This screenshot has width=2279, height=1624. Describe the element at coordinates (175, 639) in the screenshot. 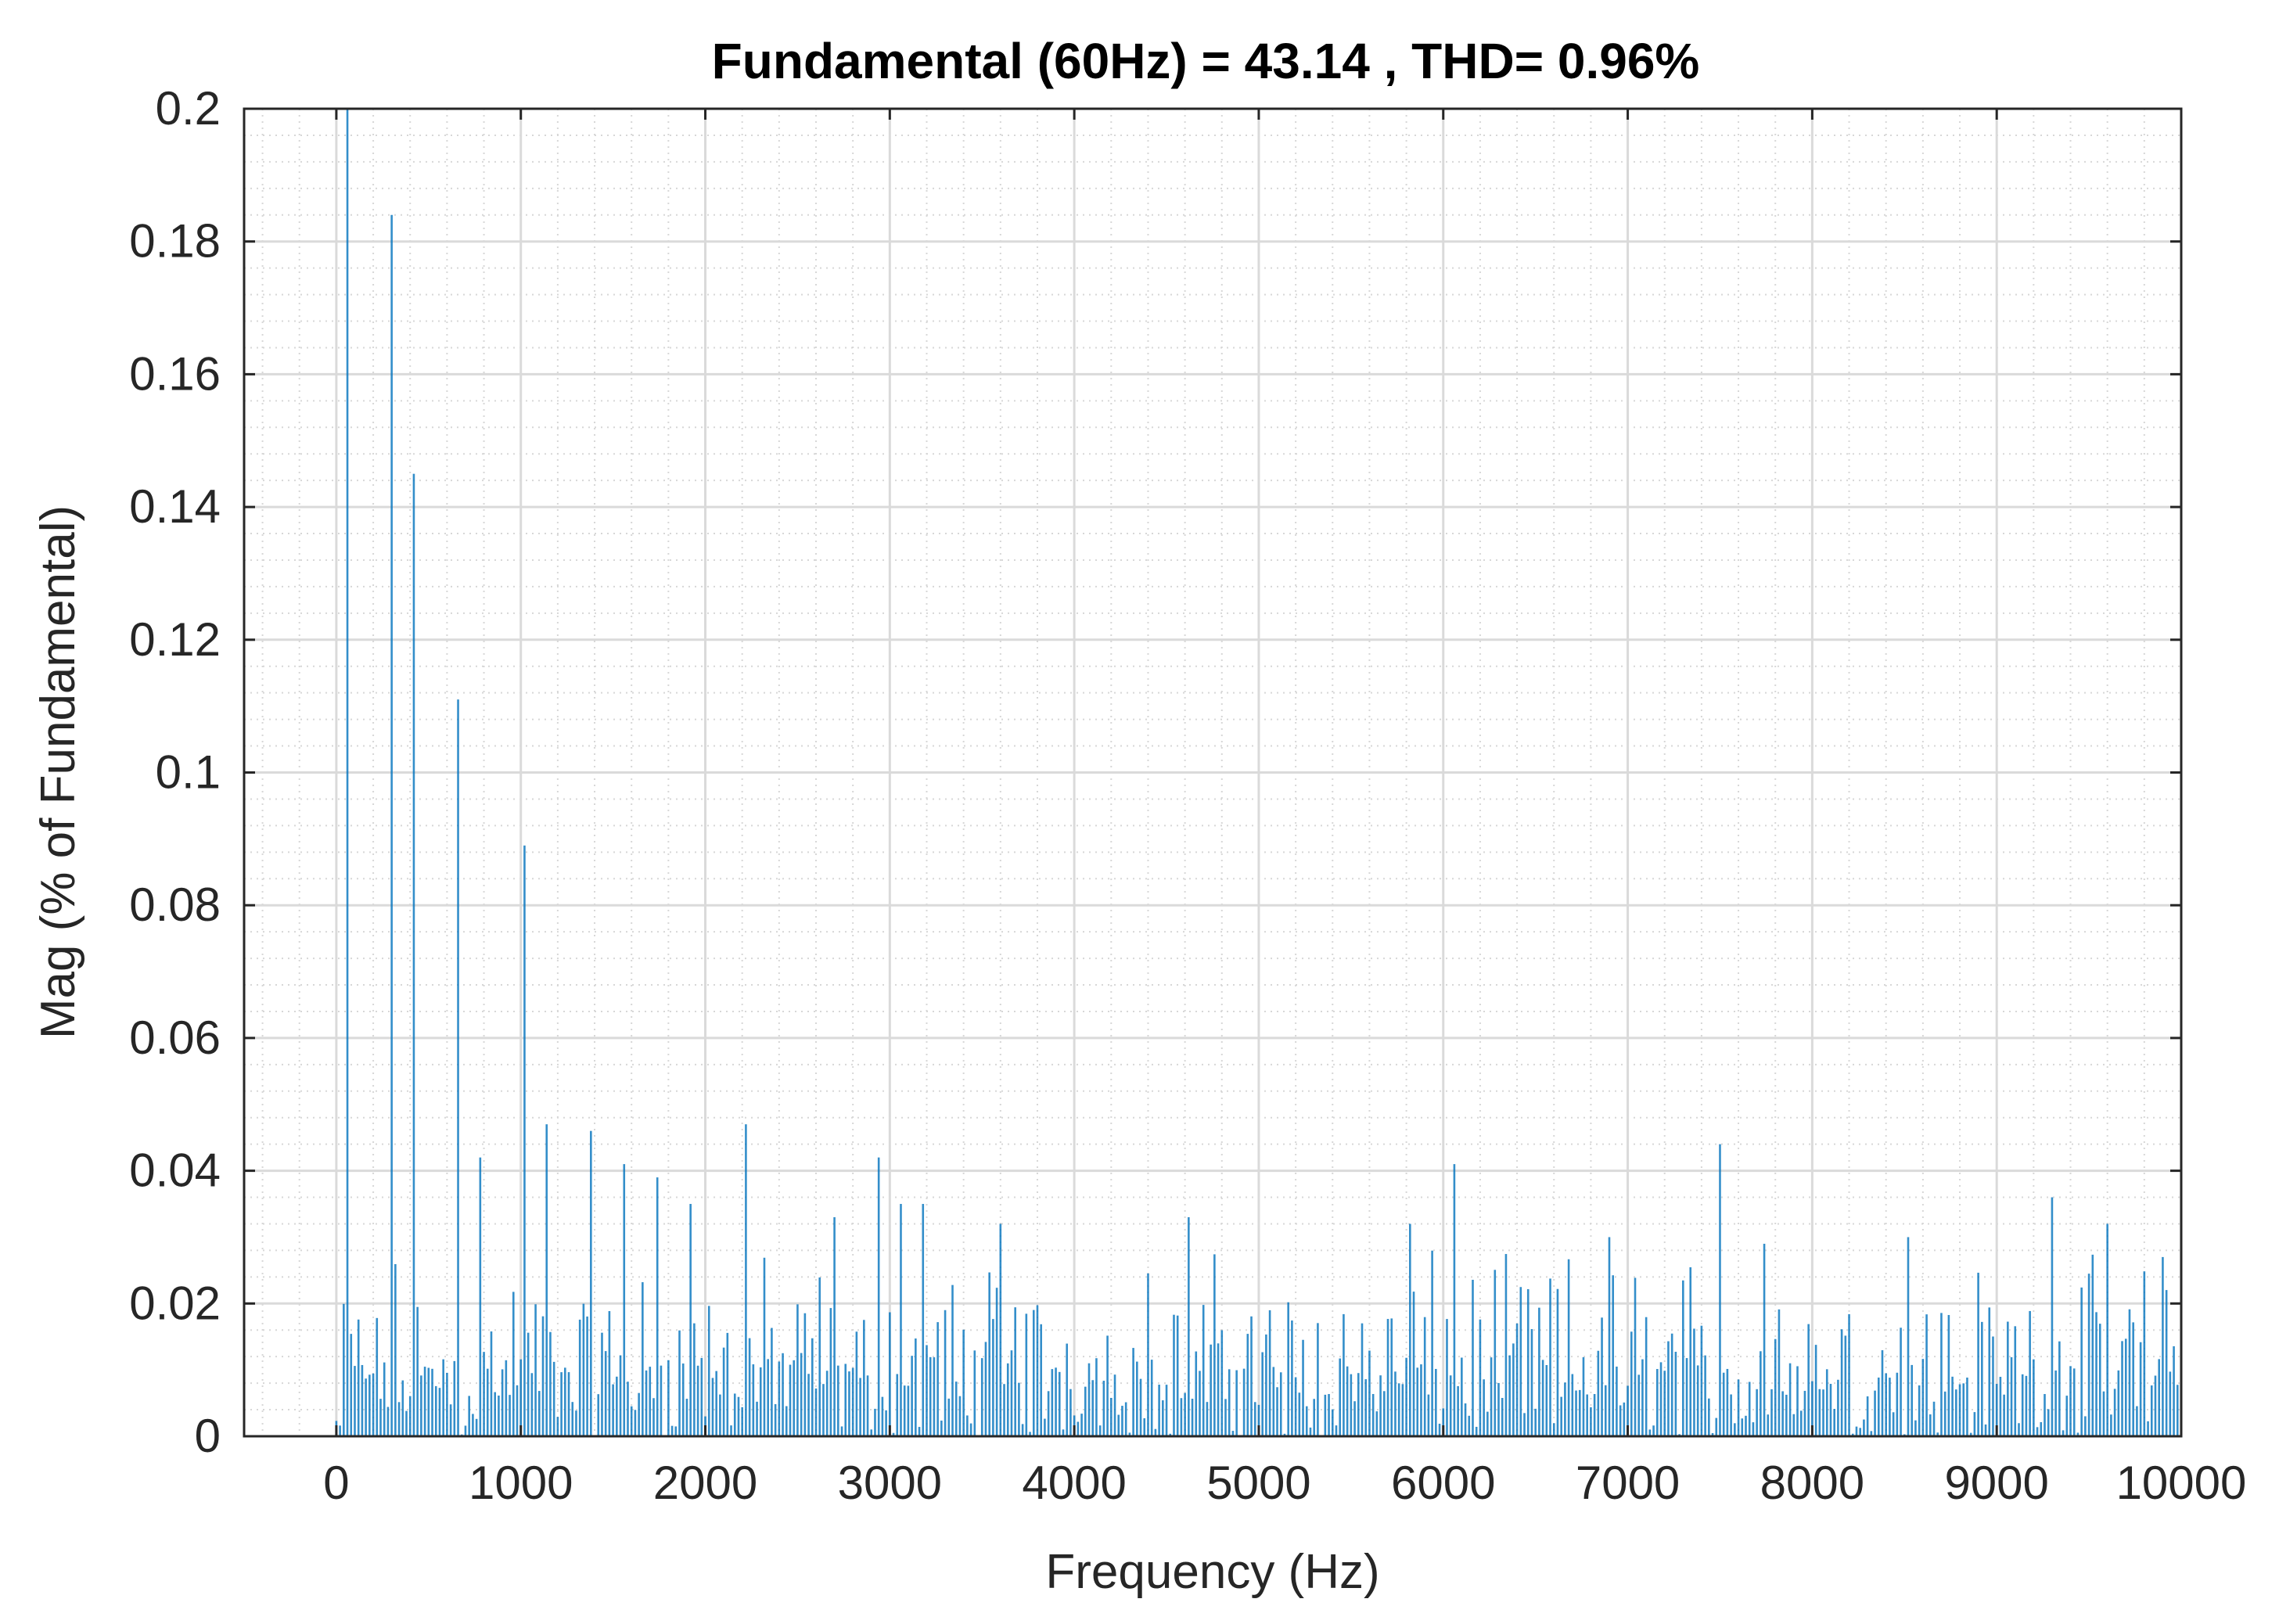

I see `y-tick-label: 0.12` at that location.